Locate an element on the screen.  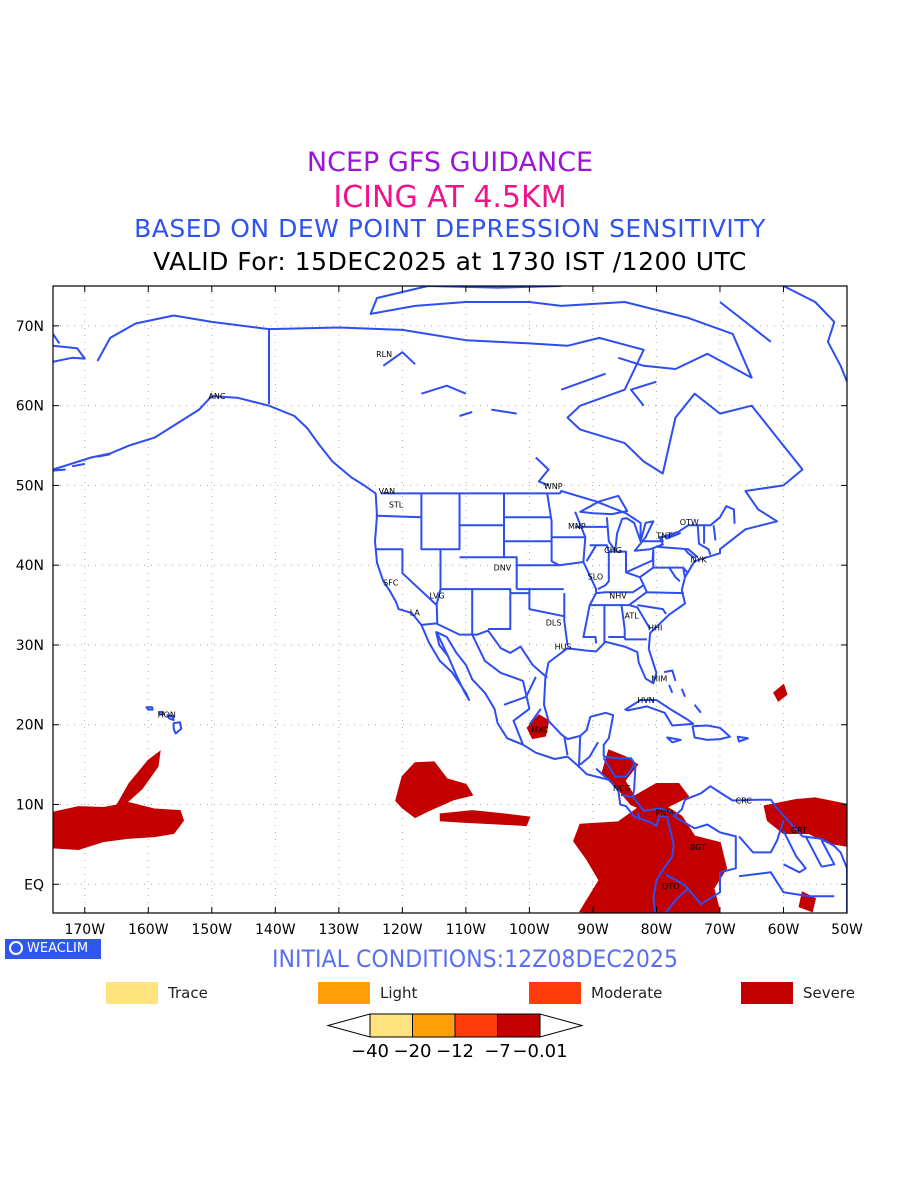
lat-label: 50N is located at coordinates (30, 486).